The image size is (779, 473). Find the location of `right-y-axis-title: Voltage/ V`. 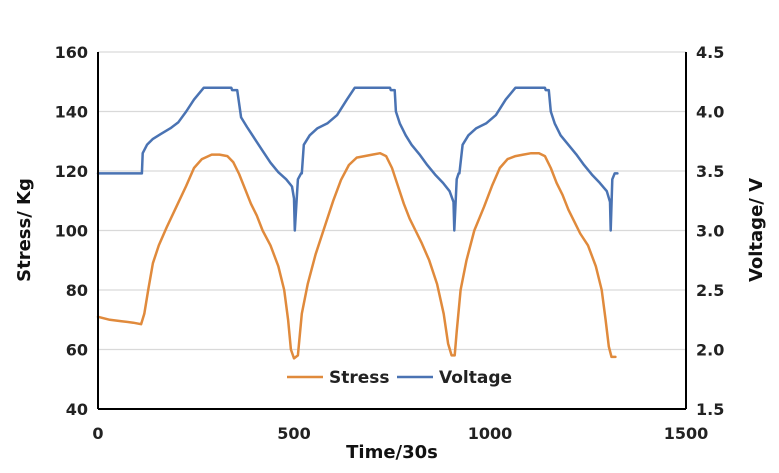

right-y-axis-title: Voltage/ V is located at coordinates (756, 230).